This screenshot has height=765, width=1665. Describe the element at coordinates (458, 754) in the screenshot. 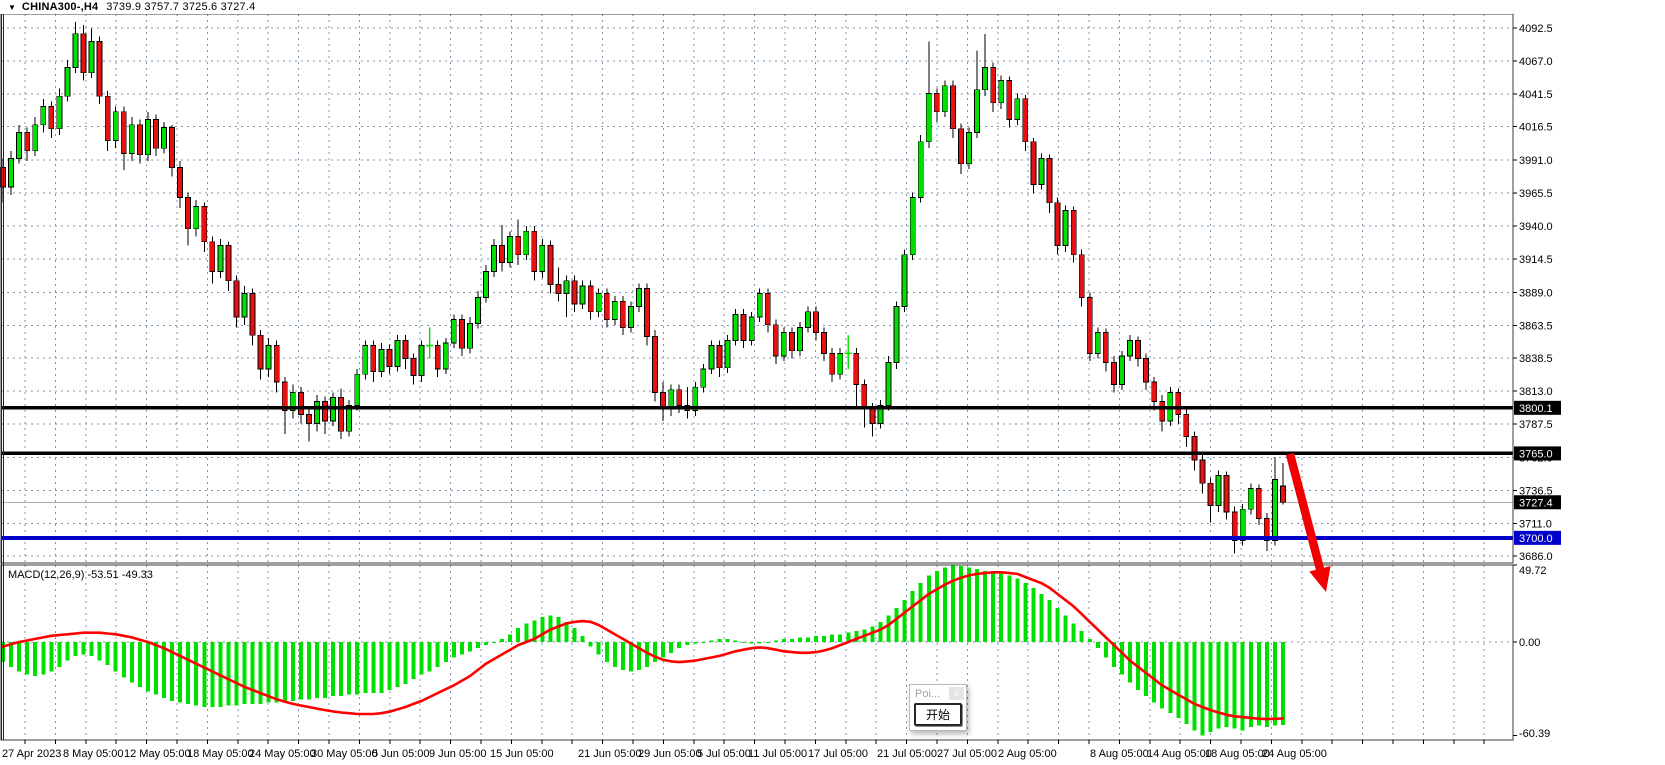

I see `x-axis-label: 9 Jun 05:00` at that location.